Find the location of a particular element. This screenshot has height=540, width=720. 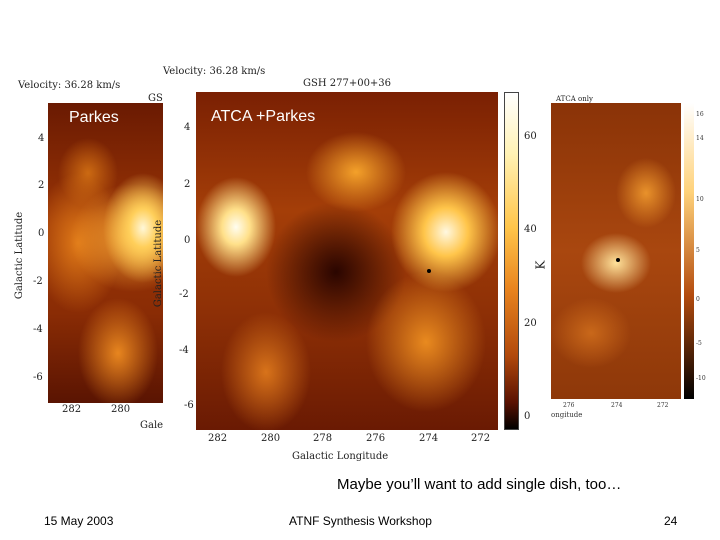

combined-map-title: GSH 277+00+36 is located at coordinates (347, 83).